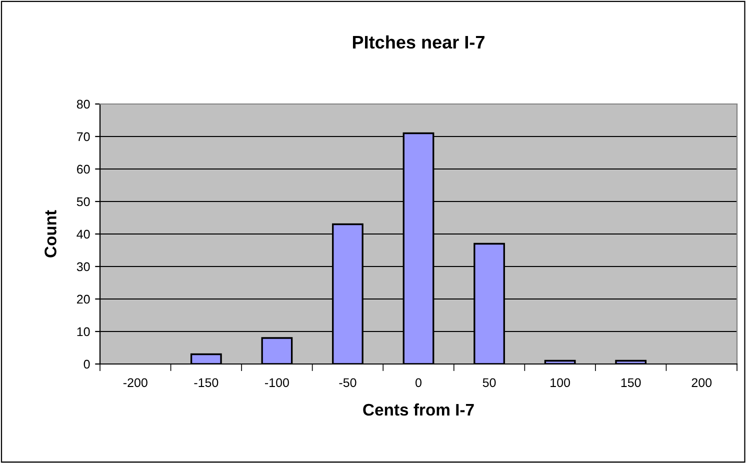  What do you see at coordinates (83, 104) in the screenshot?
I see `y-tick-label: 80` at bounding box center [83, 104].